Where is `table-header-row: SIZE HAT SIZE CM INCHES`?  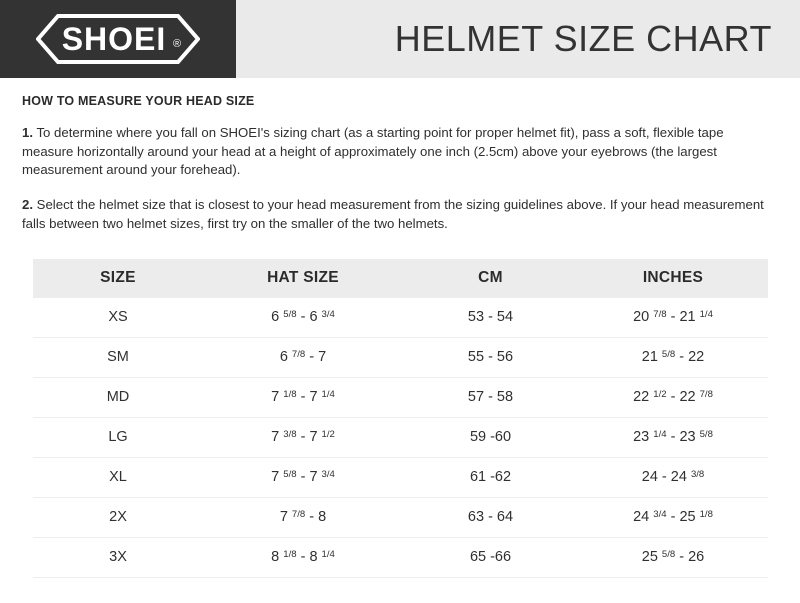
table-header-row: SIZE HAT SIZE CM INCHES is located at coordinates (400, 278).